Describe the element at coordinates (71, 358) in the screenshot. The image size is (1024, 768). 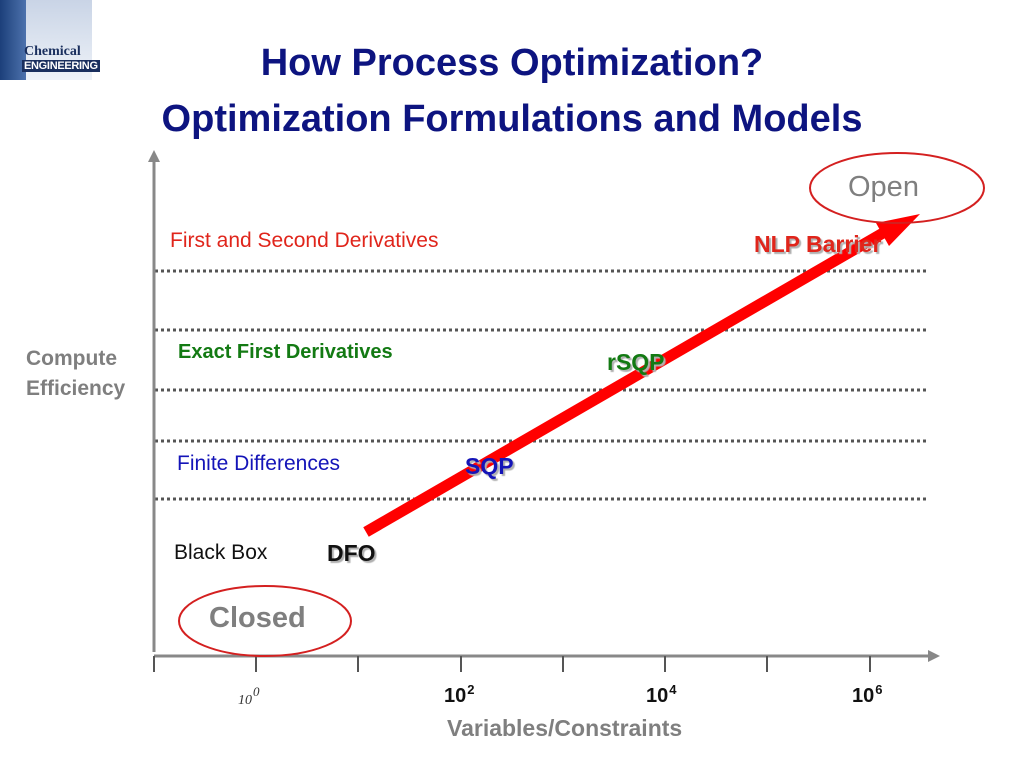
I see `y-axis-label-line-1: Compute` at that location.